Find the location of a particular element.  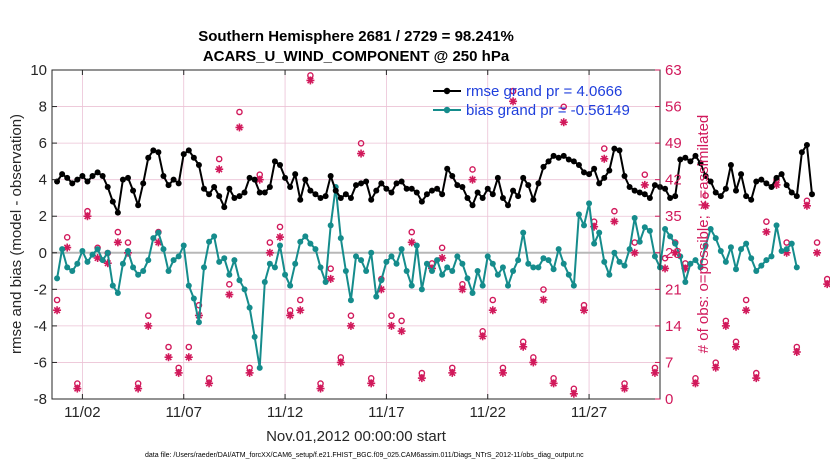

x-tick-labels: 11/02 11/07 11/12 11/17 11/22 11/27 is located at coordinates (335, 412).